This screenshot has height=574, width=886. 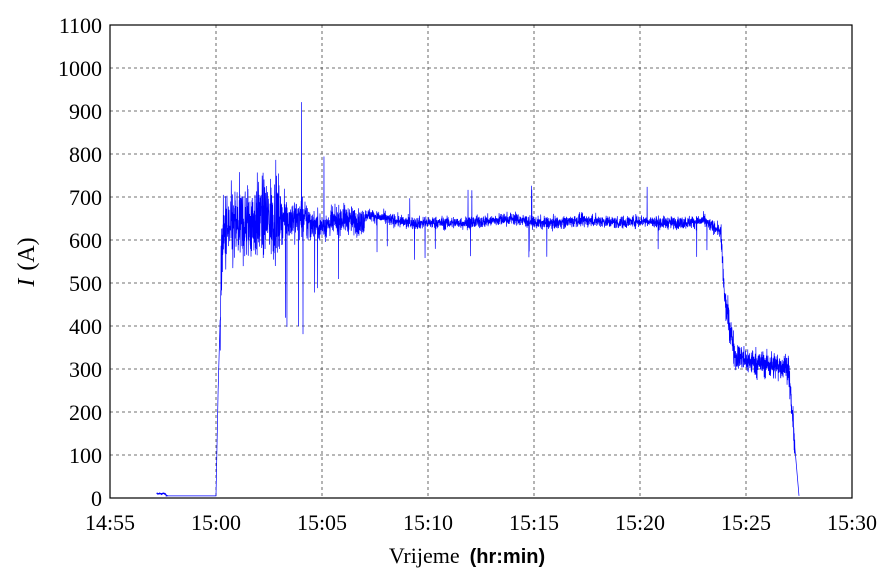 What do you see at coordinates (852, 522) in the screenshot?
I see `x-tick-label: 15:30` at bounding box center [852, 522].